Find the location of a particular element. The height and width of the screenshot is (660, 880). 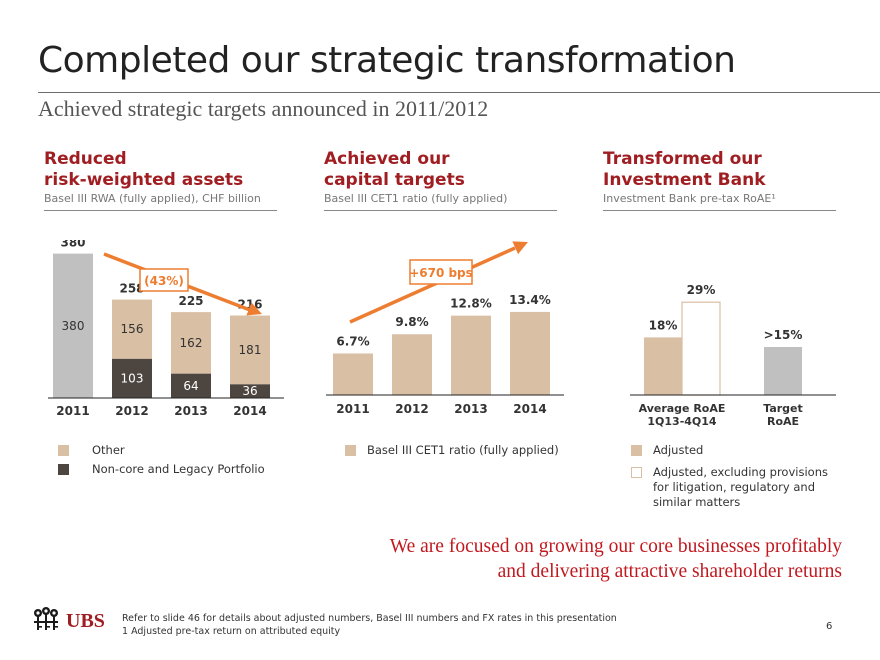

label-cet1-2011: 6.7% is located at coordinates (352, 341).